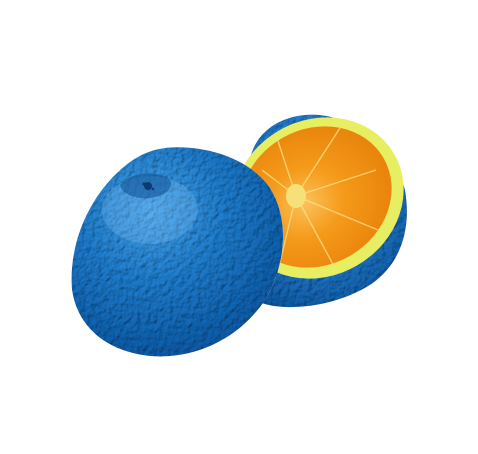 This screenshot has height=454, width=478. What do you see at coordinates (296, 196) in the screenshot?
I see `flesh-core` at bounding box center [296, 196].